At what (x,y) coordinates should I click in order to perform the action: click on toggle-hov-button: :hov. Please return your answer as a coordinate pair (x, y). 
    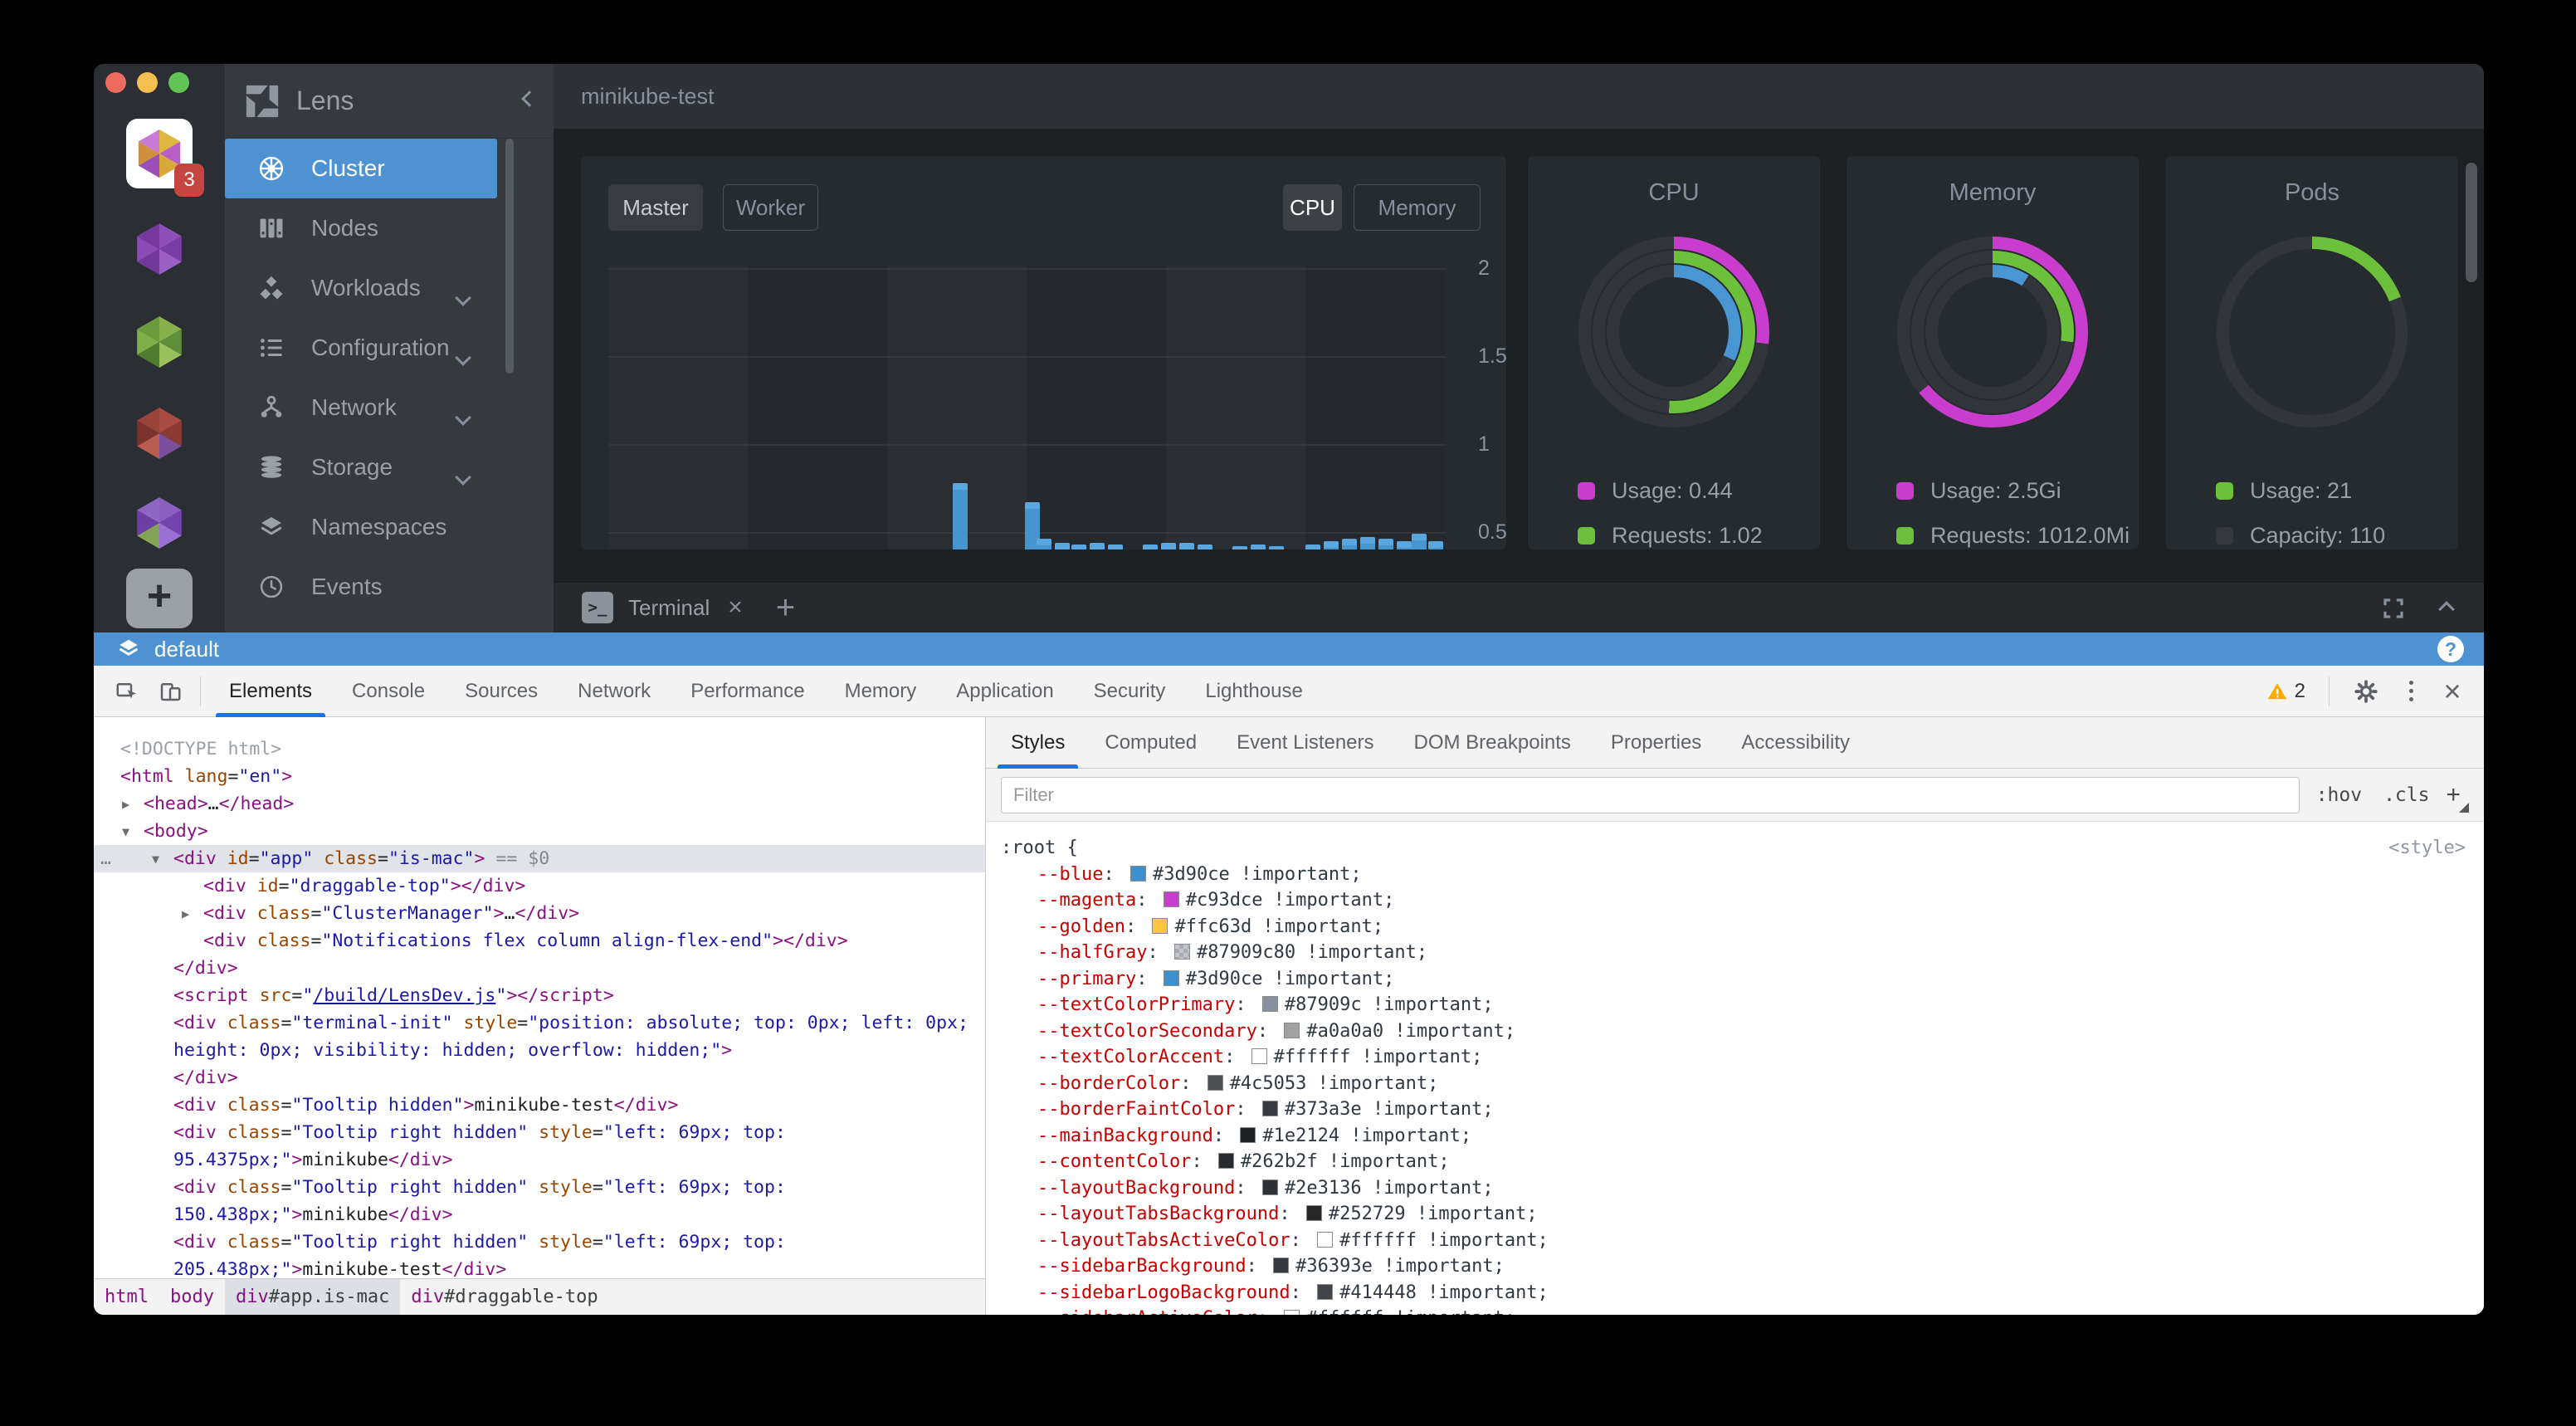
    Looking at the image, I should click on (2339, 795).